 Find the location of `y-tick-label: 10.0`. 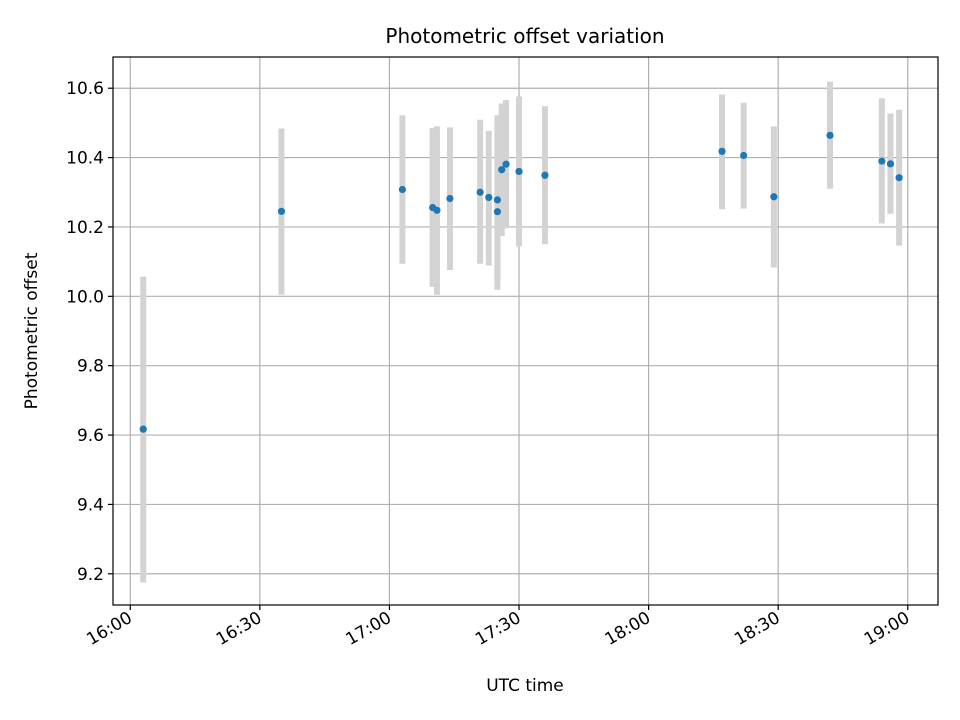

y-tick-label: 10.0 is located at coordinates (85, 297).